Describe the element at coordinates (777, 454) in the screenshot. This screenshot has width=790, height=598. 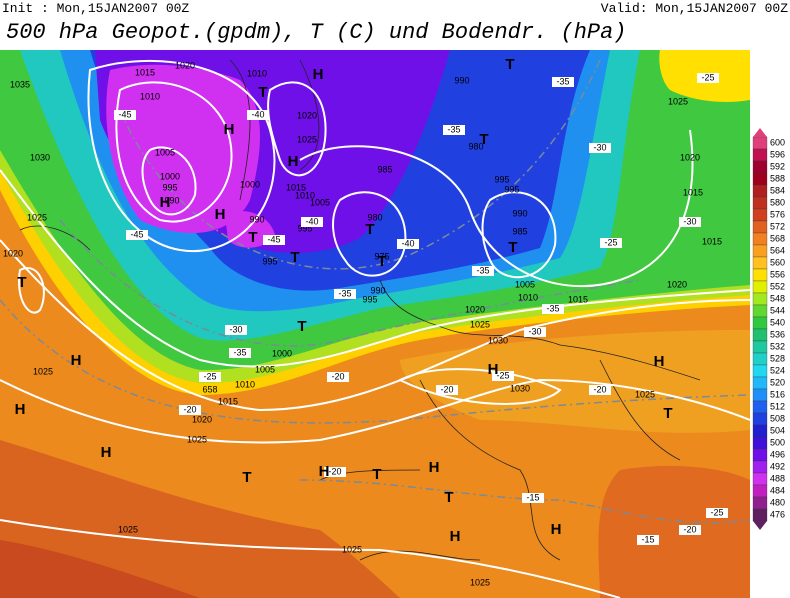
I see `colorbar-label: 496` at that location.